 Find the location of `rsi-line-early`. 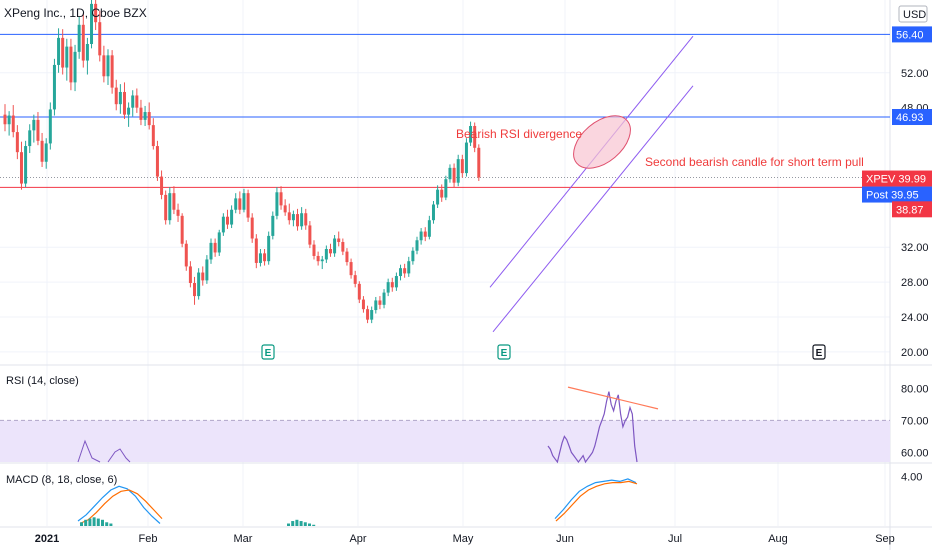

rsi-line-early is located at coordinates (89, 451).